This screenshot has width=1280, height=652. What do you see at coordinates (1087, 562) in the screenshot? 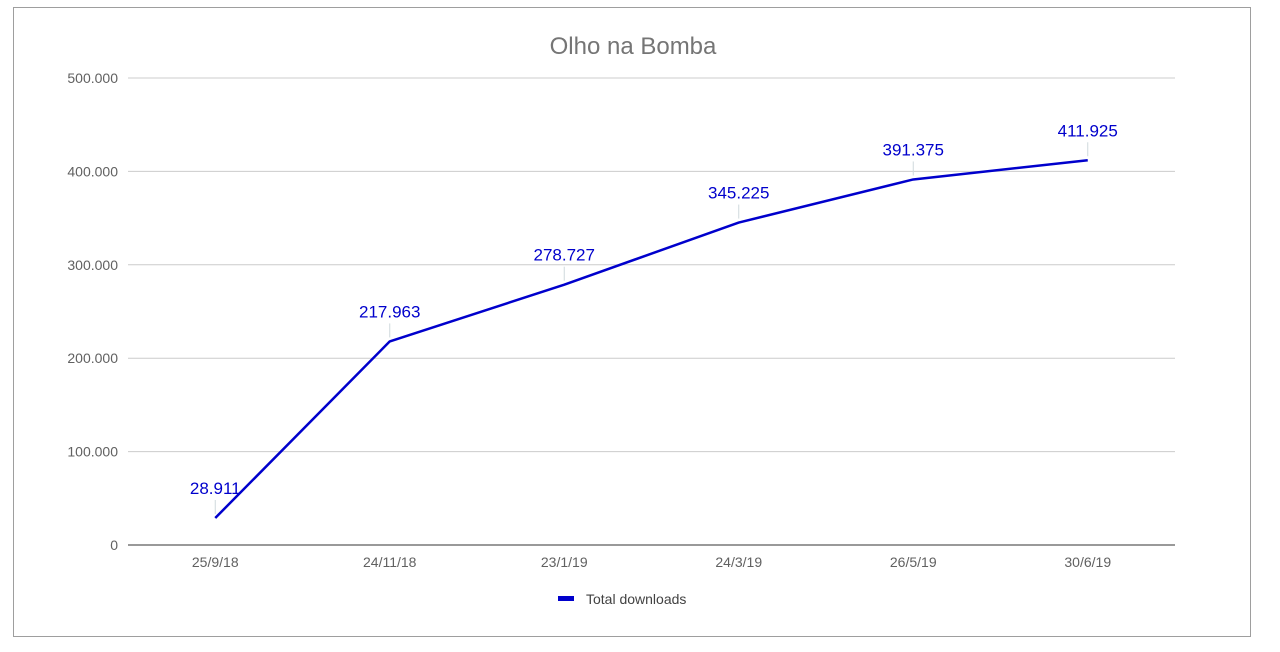
I see `x-tick-label: 30/6/19` at bounding box center [1087, 562].